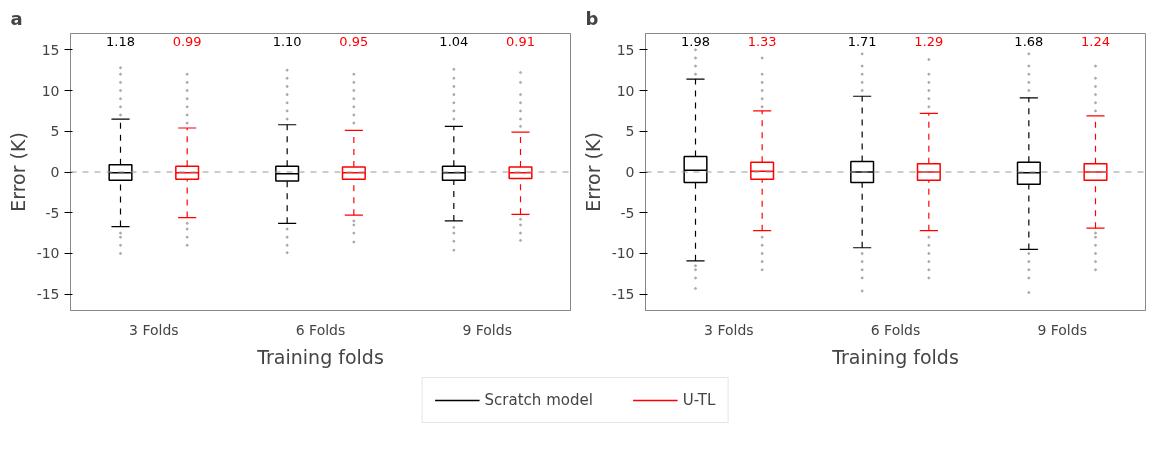 This screenshot has width=1167, height=454. What do you see at coordinates (16, 18) in the screenshot?
I see `chart-title: a` at bounding box center [16, 18].